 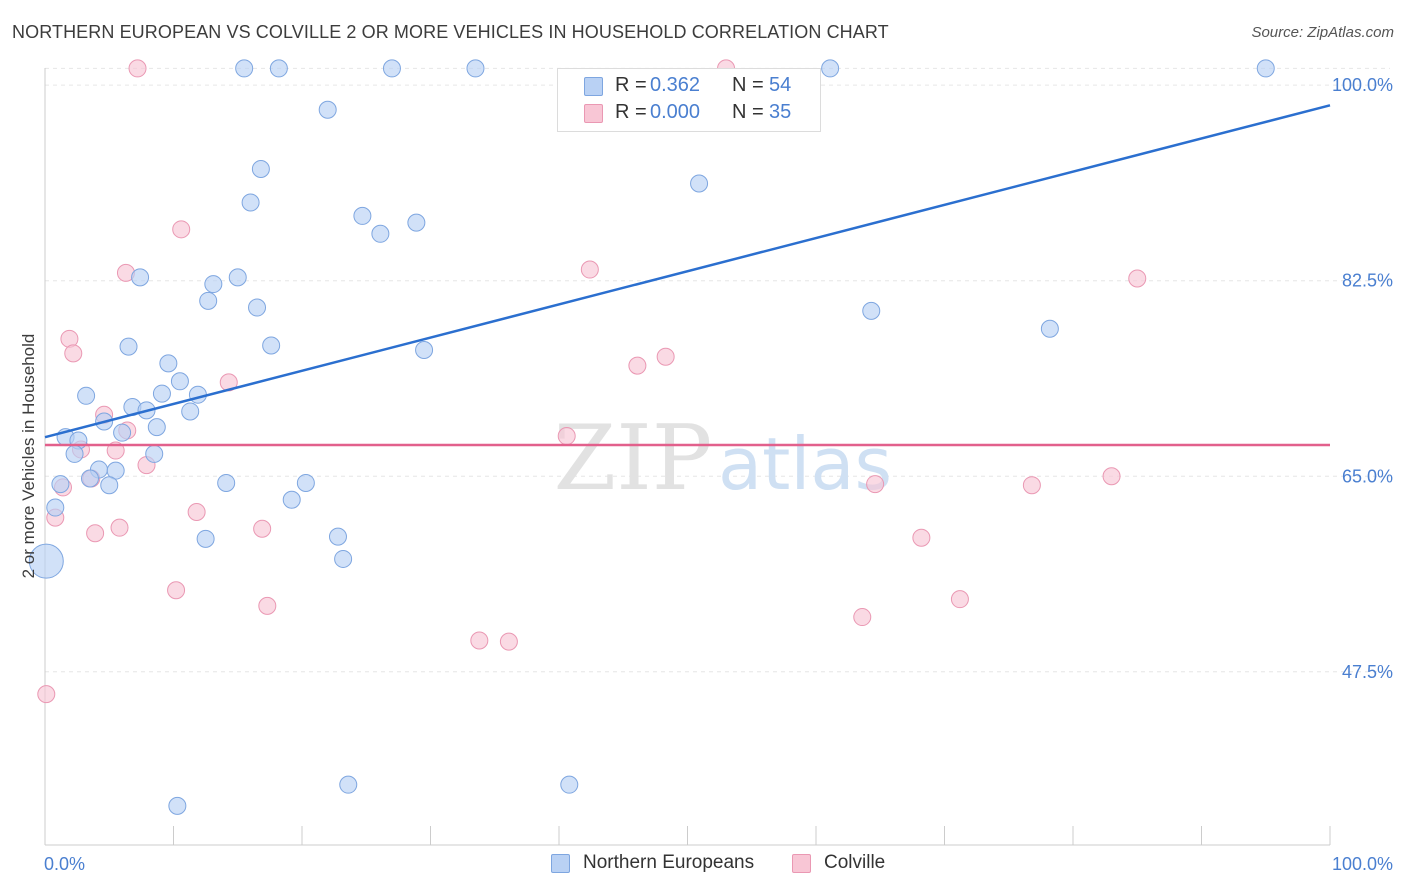 What do you see at coordinates (1367, 672) in the screenshot?
I see `y-tick-label: 47.5%` at bounding box center [1367, 672].